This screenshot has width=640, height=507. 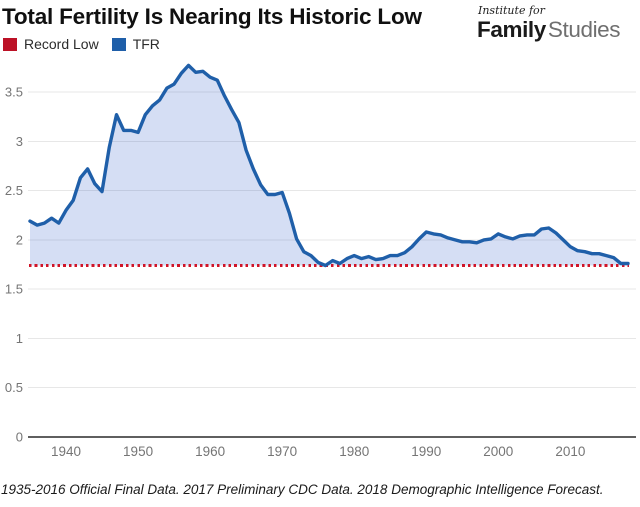 I want to click on y-tick-label: 1.5, so click(x=14, y=289).